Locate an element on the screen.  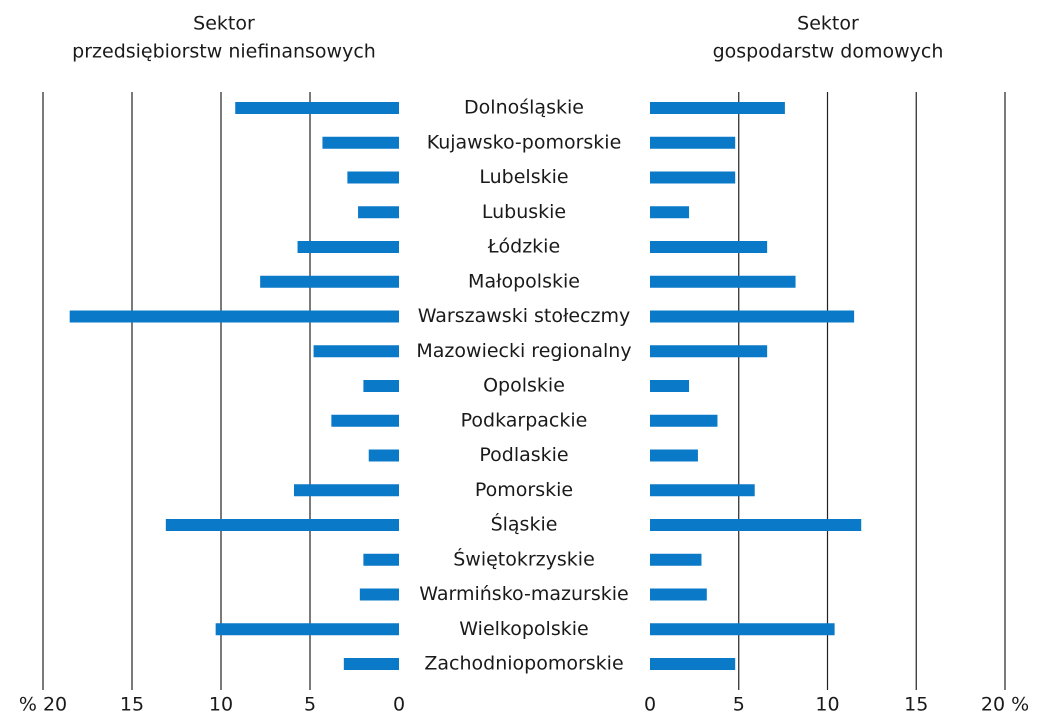
chart-title: przedsiębiorstw niefinansowych is located at coordinates (224, 52).